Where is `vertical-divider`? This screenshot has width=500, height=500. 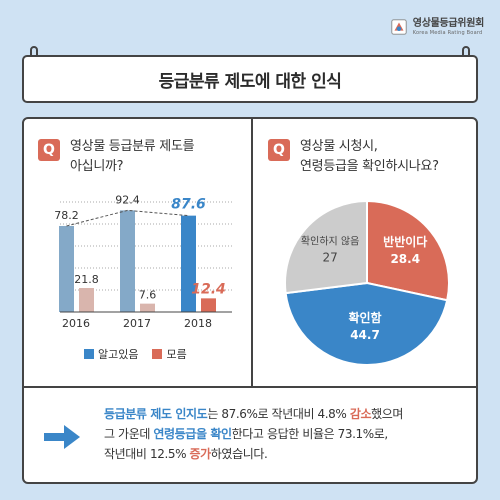
vertical-divider is located at coordinates (252, 252).